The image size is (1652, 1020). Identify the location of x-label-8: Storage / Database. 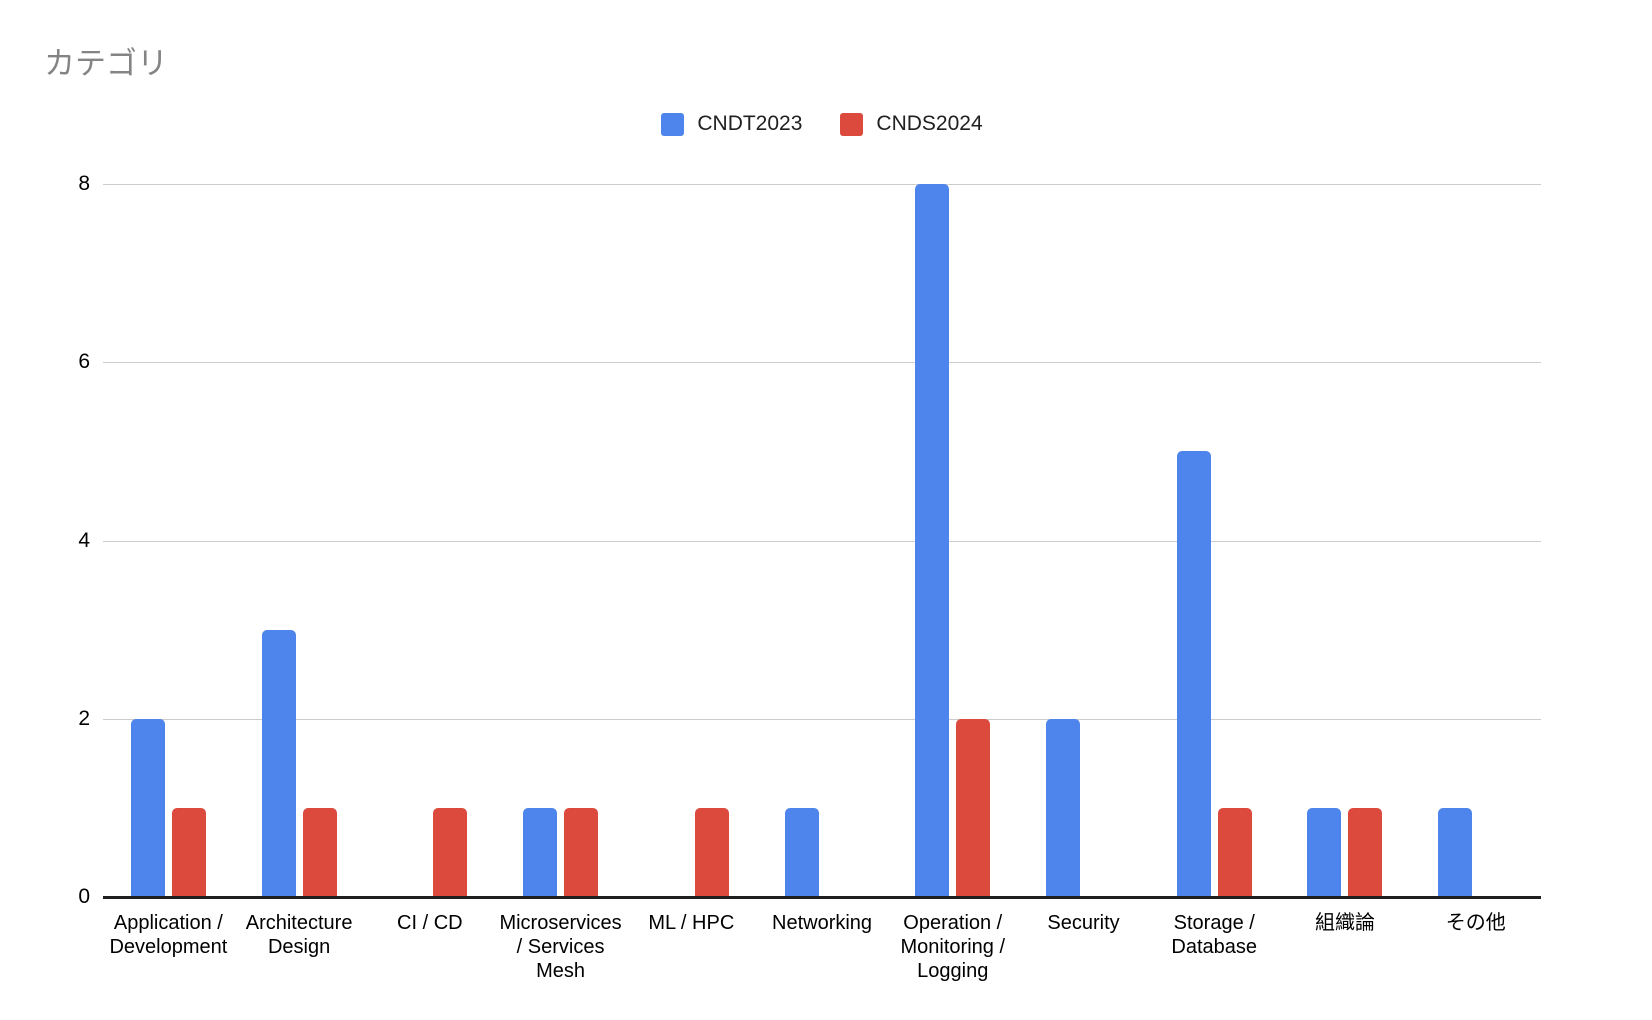
(1214, 935).